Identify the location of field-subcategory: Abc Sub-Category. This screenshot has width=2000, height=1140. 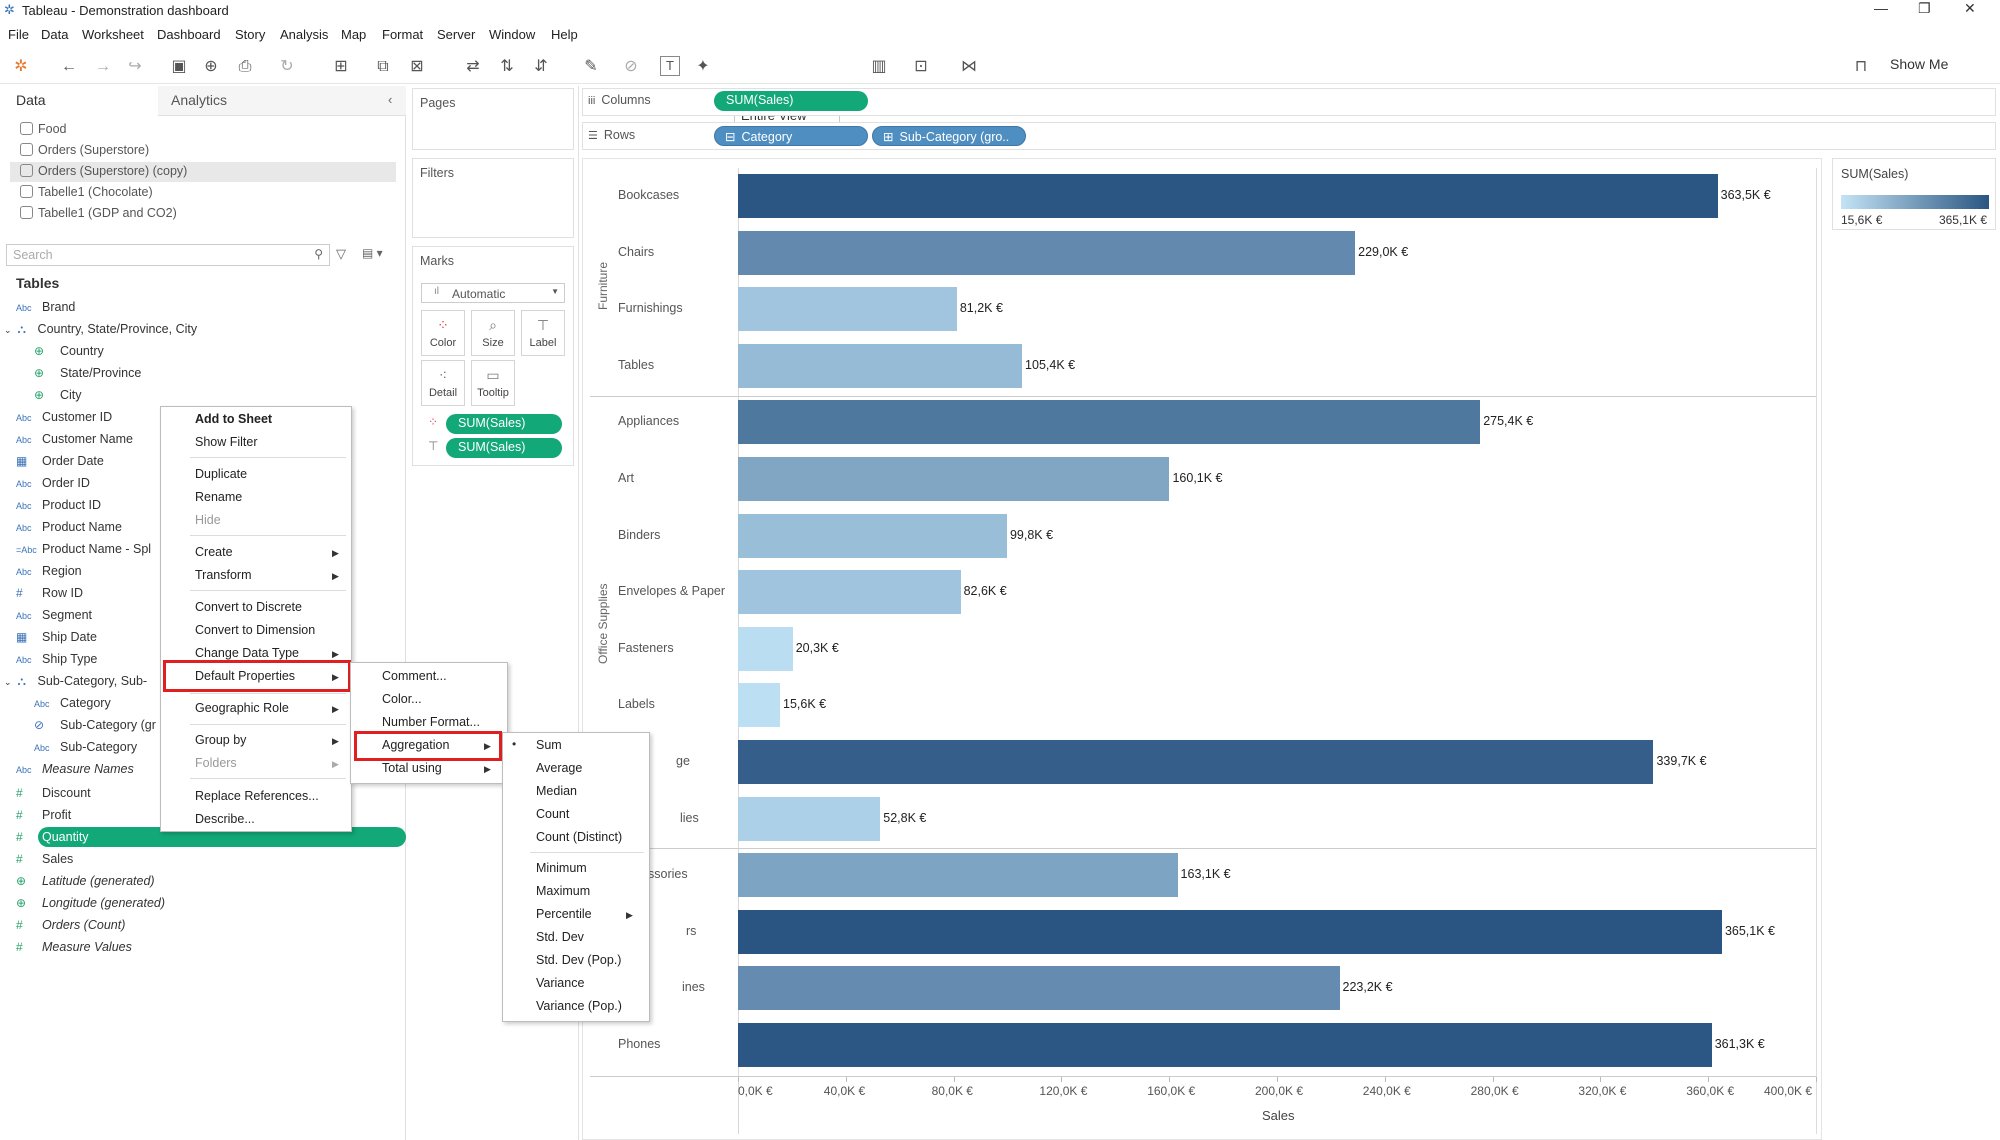
(86, 747).